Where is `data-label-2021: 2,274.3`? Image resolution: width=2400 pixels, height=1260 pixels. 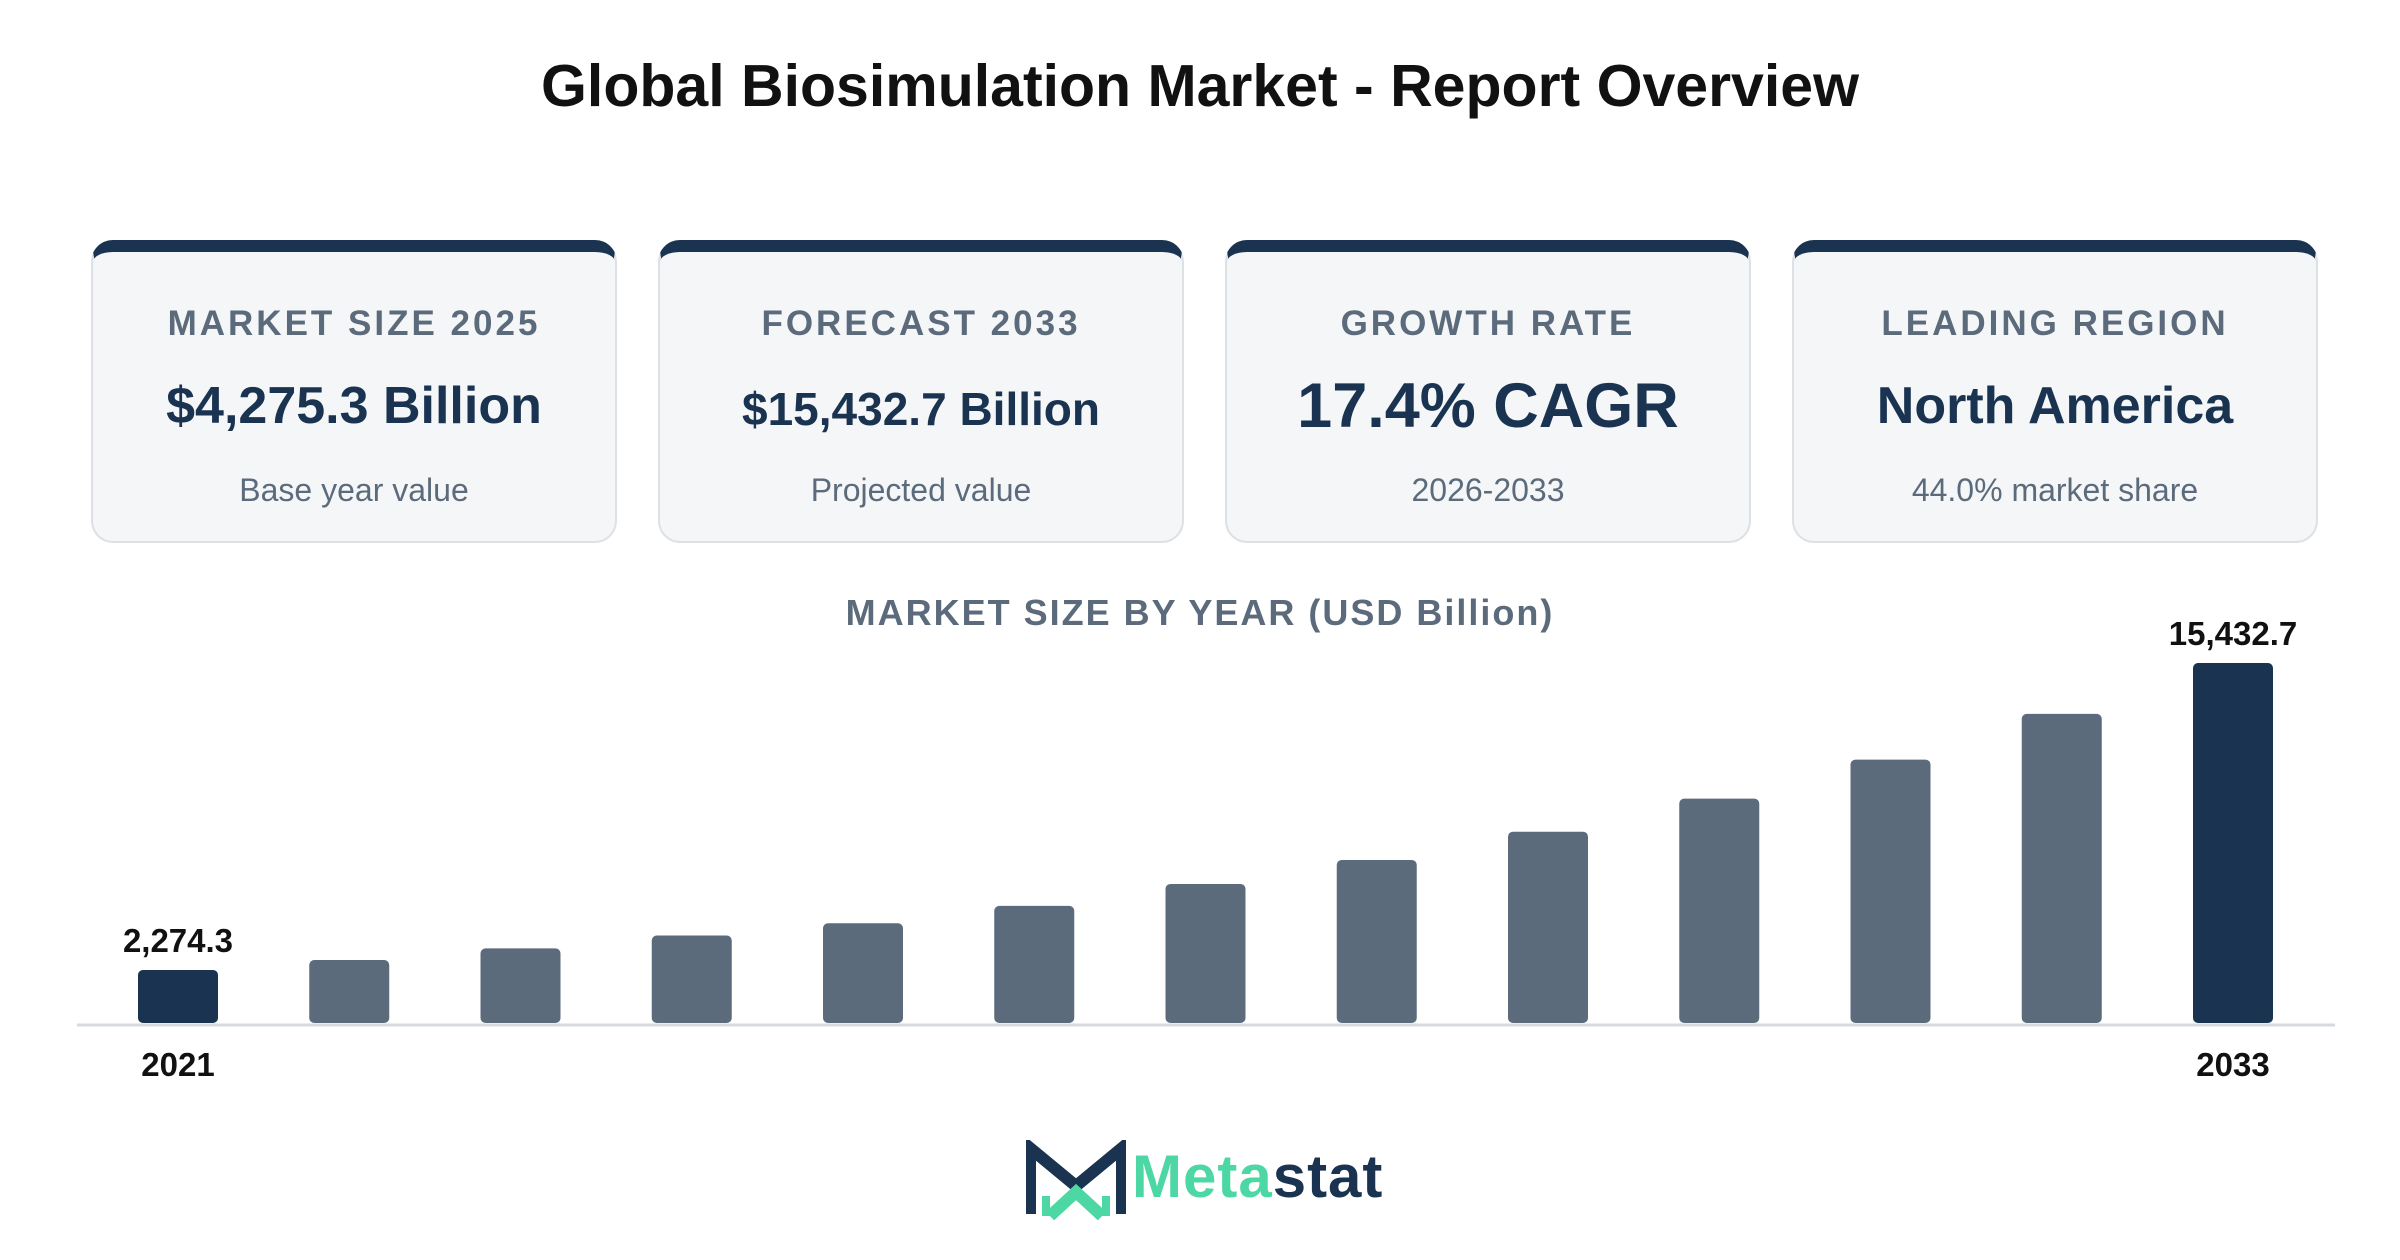 data-label-2021: 2,274.3 is located at coordinates (178, 940).